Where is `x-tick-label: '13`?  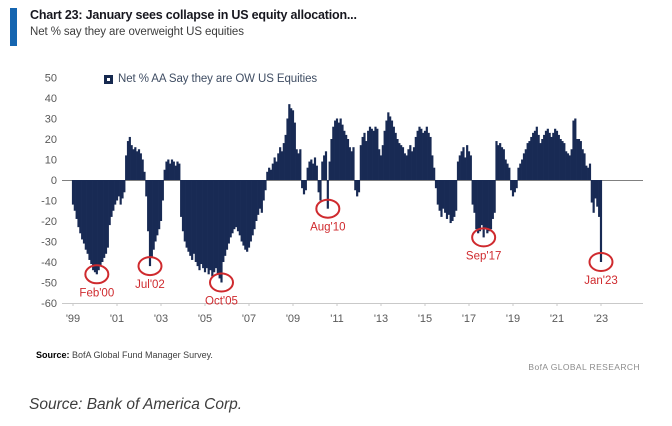
x-tick-label: '13 is located at coordinates (381, 319).